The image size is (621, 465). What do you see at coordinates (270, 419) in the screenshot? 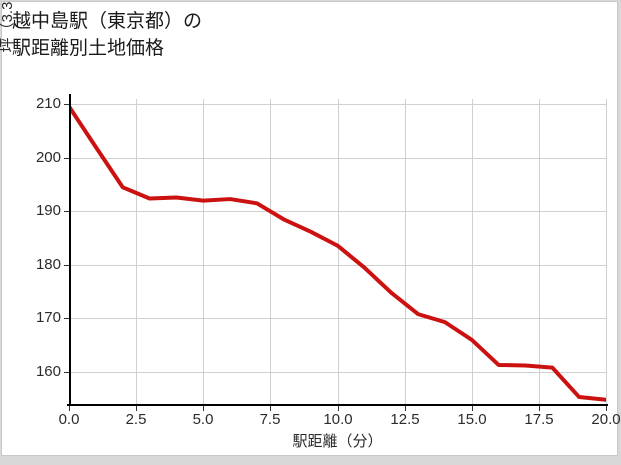
I see `x-tick-label: 7.5` at bounding box center [270, 419].